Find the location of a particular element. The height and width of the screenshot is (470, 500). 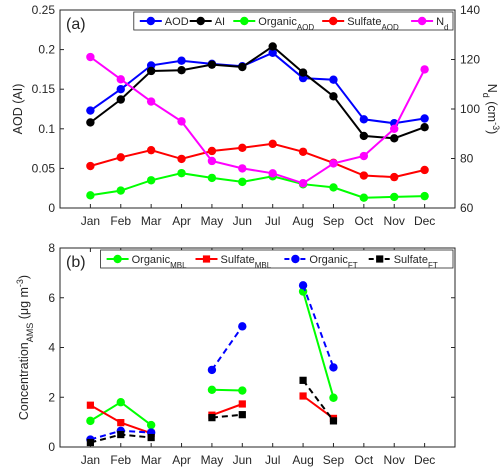

legend-item: AOD is located at coordinates (164, 22).